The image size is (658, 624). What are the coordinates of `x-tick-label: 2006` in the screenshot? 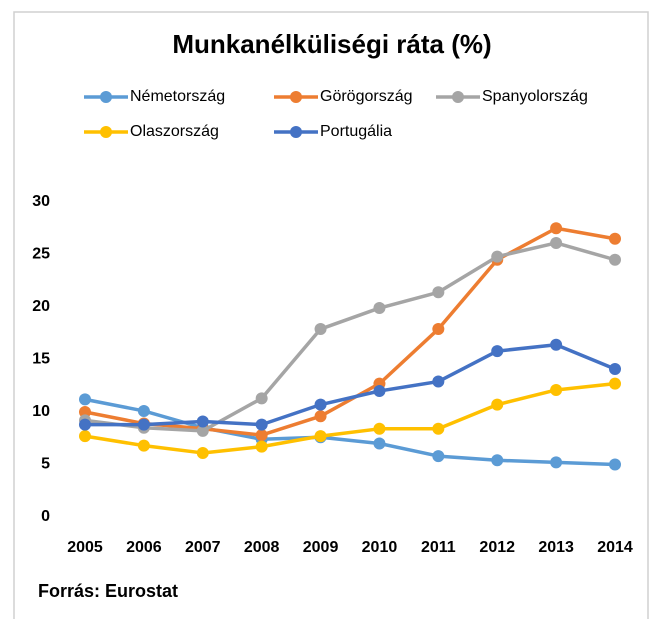 It's located at (144, 547).